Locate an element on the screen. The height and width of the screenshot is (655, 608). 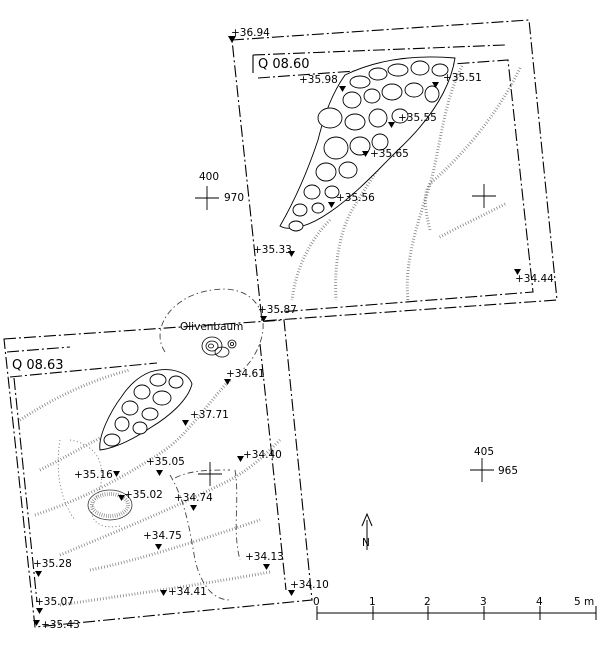
elevation-label: +36.94 is located at coordinates (250, 33).